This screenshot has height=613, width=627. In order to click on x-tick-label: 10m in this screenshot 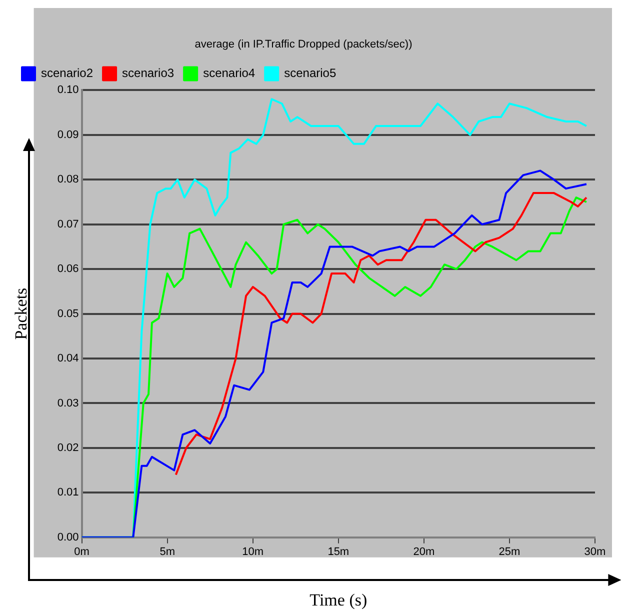, I will do `click(253, 552)`.